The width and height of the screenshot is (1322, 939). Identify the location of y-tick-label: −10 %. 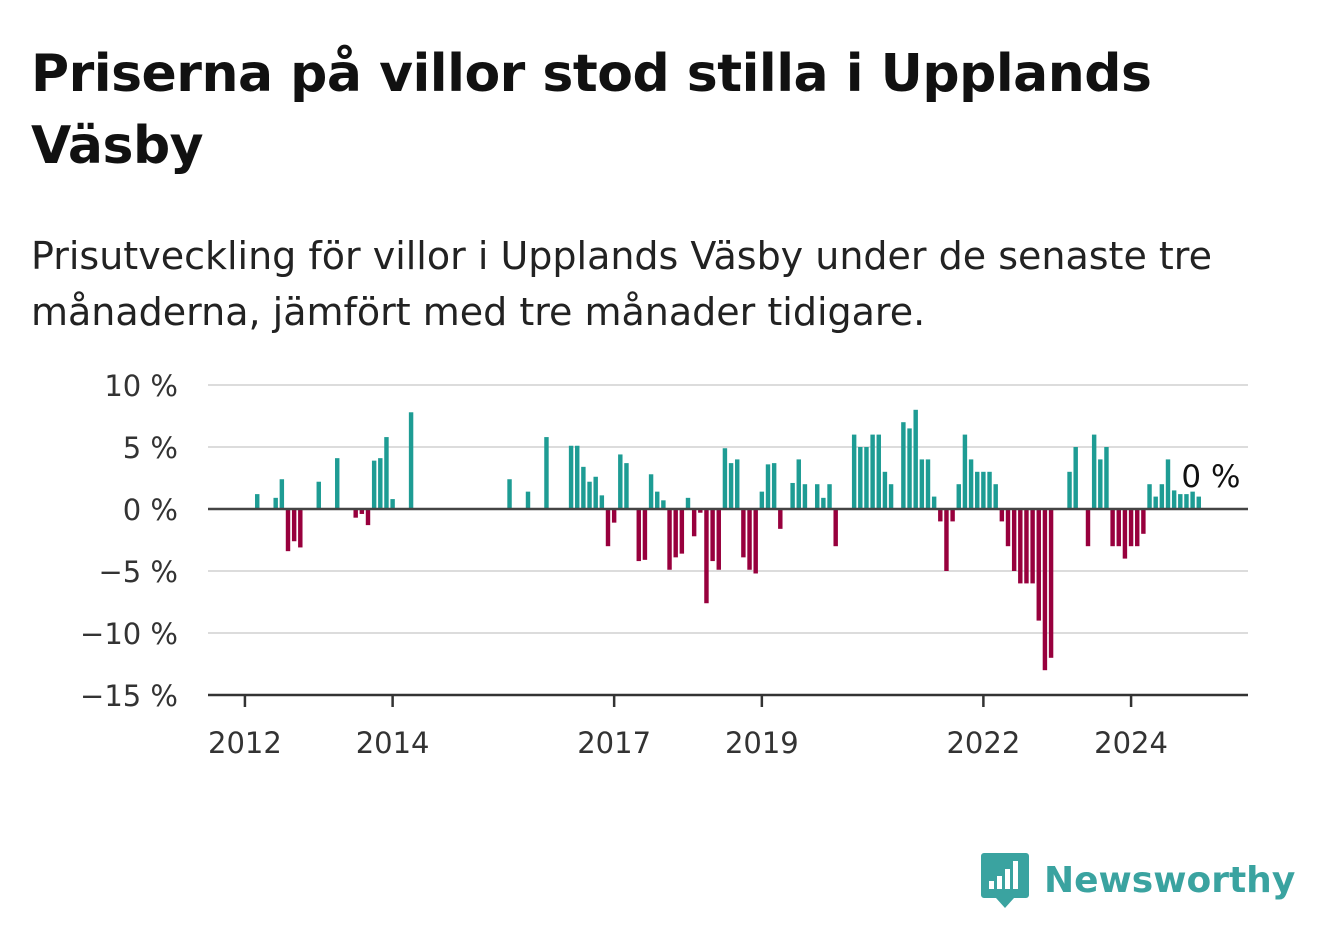
(129, 634).